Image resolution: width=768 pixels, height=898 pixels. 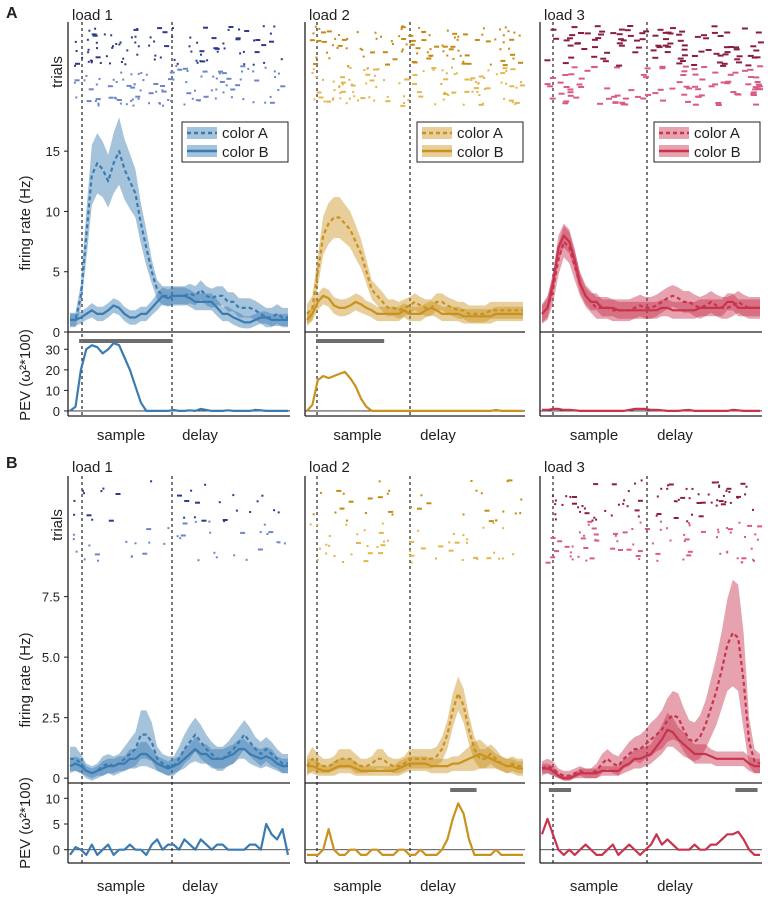 What do you see at coordinates (56, 824) in the screenshot?
I see `pev-tick-label: 5` at bounding box center [56, 824].